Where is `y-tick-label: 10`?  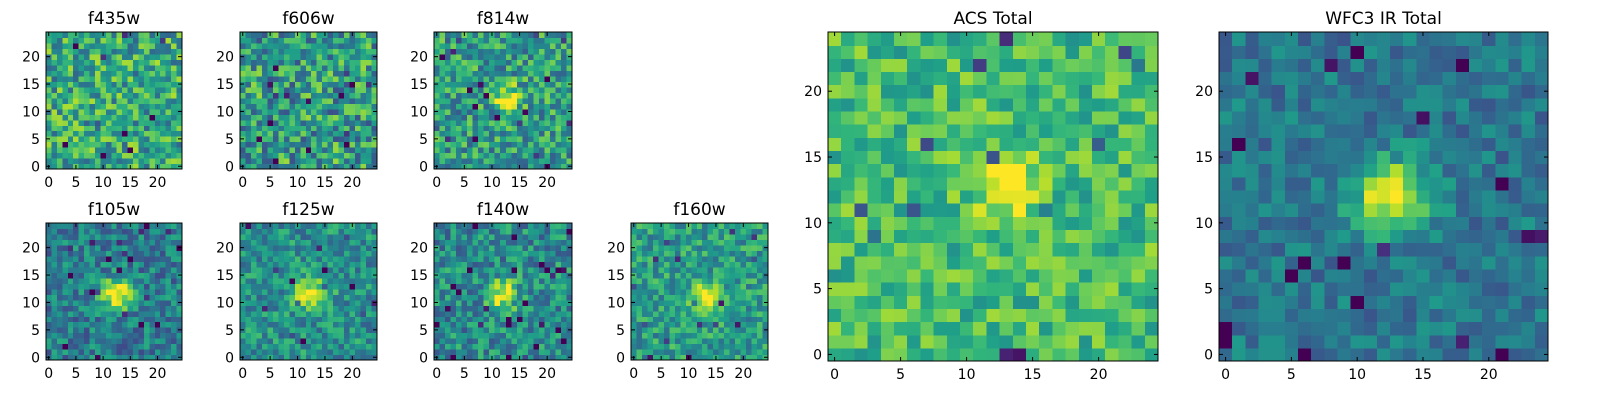 y-tick-label: 10 is located at coordinates (419, 303).